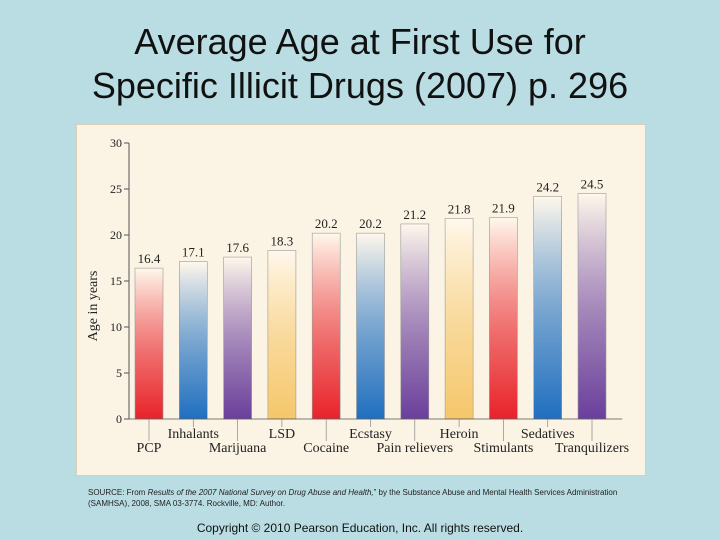 The width and height of the screenshot is (720, 540). I want to click on category-label: Pain relievers, so click(415, 448).